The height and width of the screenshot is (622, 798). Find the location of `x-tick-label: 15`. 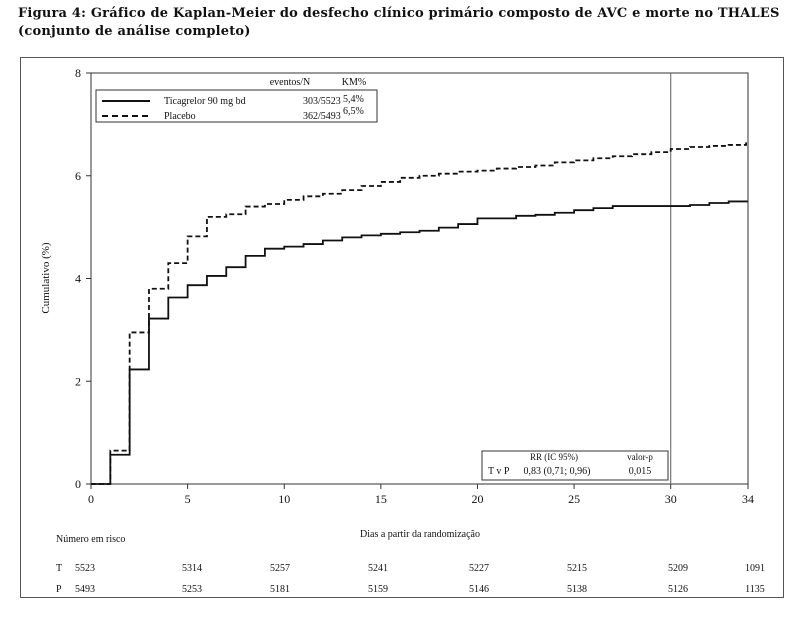

x-tick-label: 15 is located at coordinates (381, 499).